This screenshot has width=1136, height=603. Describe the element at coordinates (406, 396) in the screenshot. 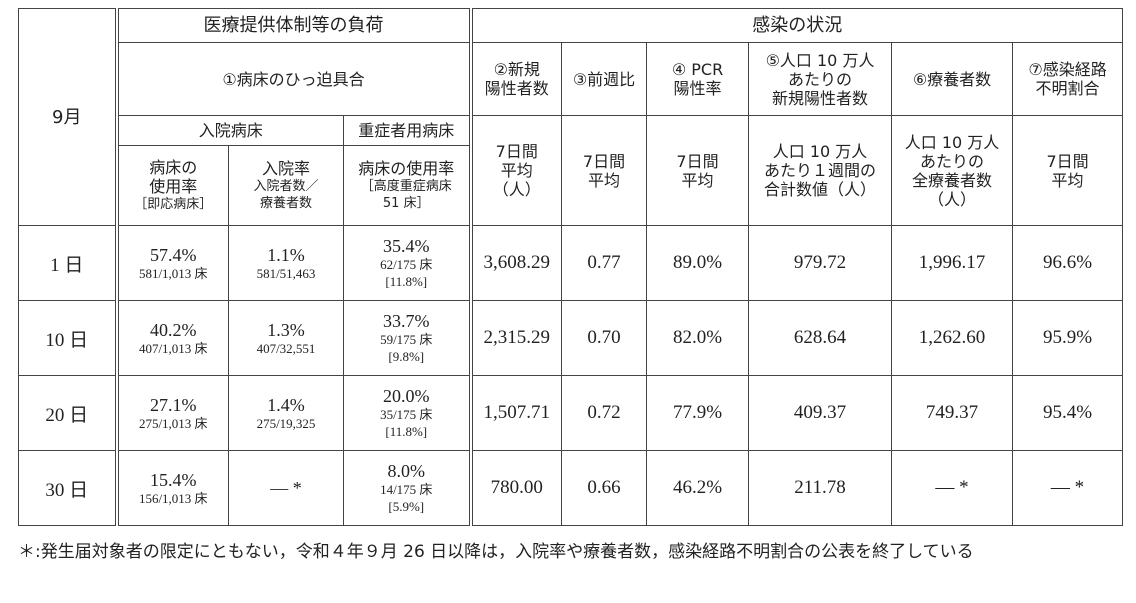

I see `bed-rate: 20.0%` at that location.